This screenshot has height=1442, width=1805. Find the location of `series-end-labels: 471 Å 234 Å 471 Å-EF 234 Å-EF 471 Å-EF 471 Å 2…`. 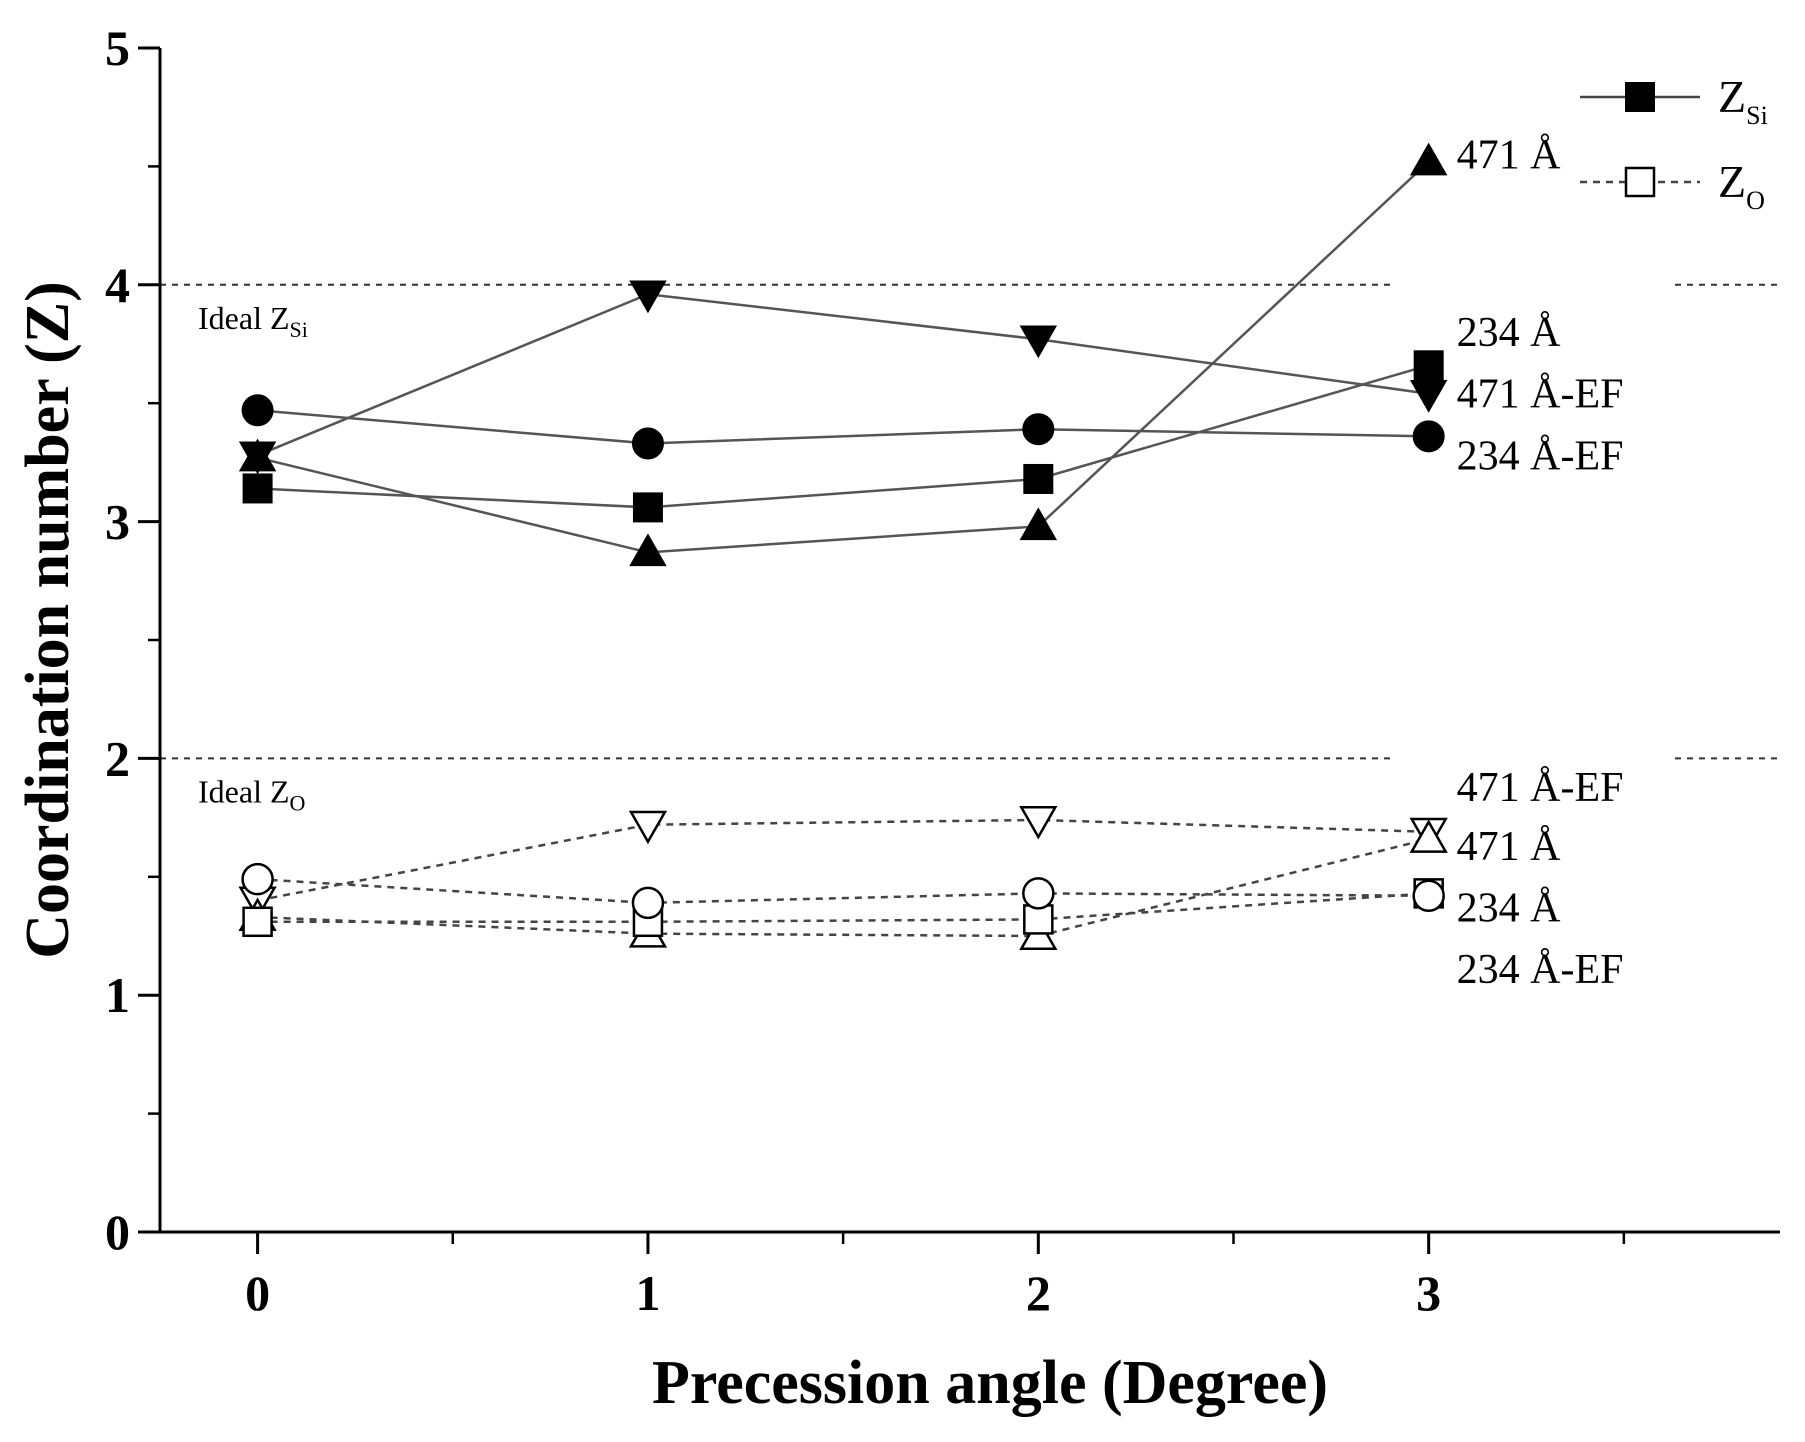

series-end-labels: 471 Å 234 Å 471 Å-EF 234 Å-EF 471 Å-EF 471 Å 2… is located at coordinates (1540, 563).